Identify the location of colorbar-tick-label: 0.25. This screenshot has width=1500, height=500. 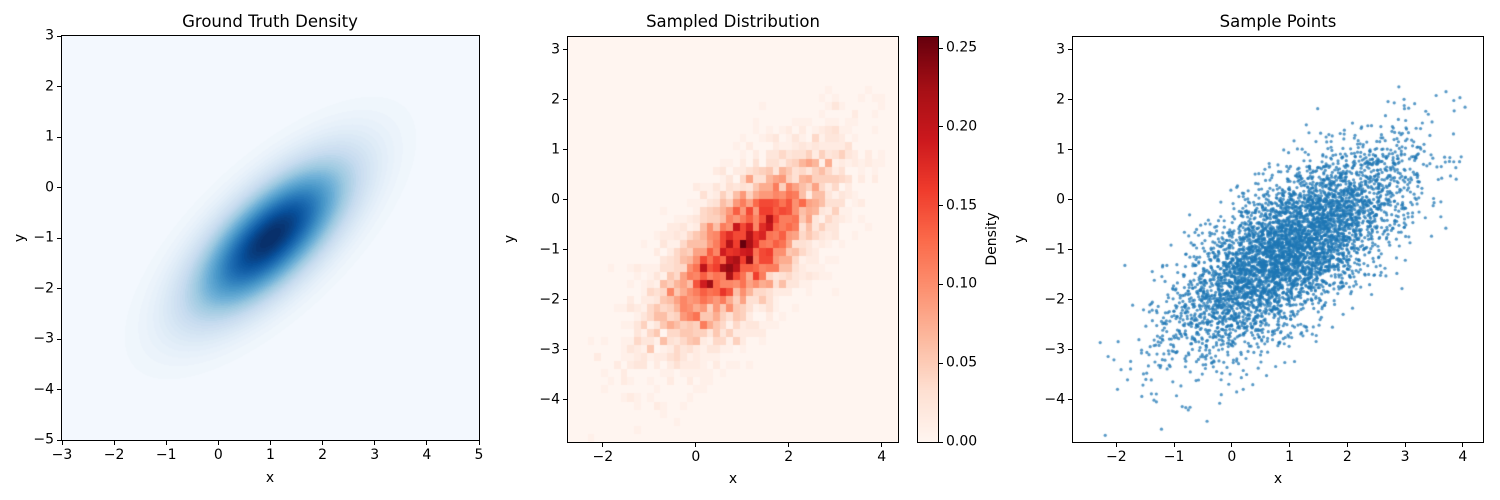
(962, 47).